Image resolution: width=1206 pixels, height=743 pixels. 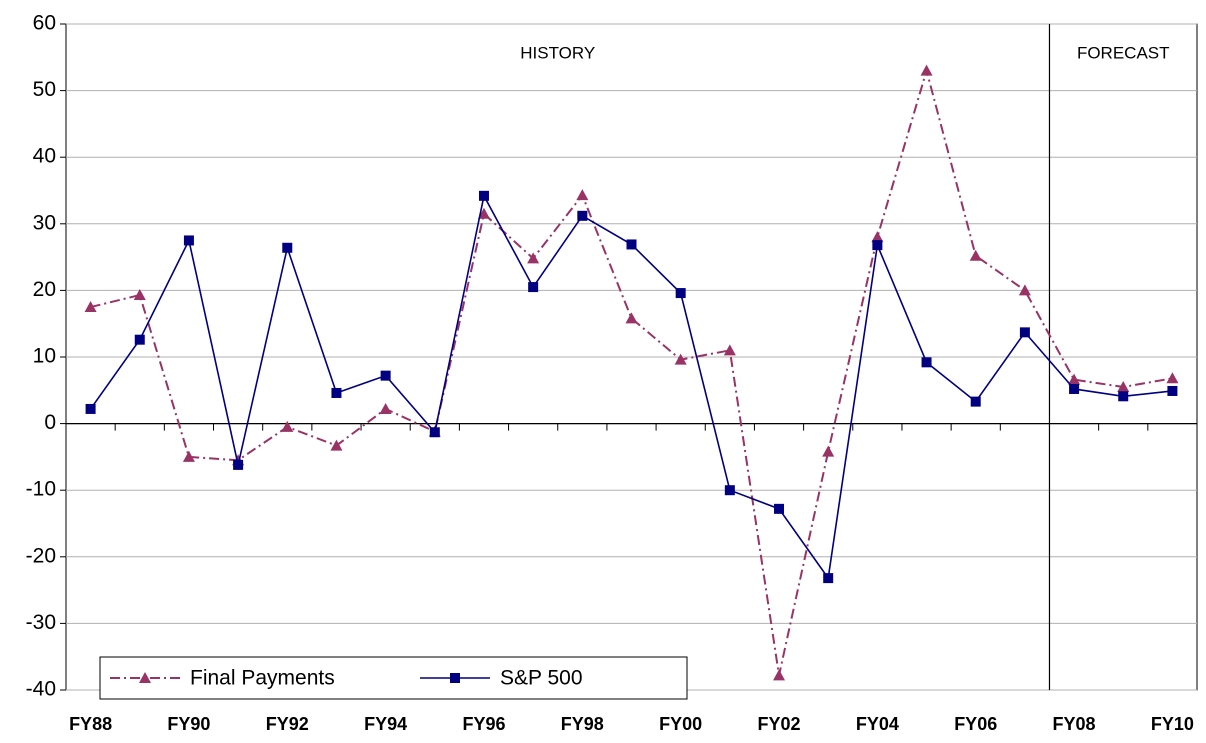 I want to click on y-tick-label: 30, so click(x=44, y=222).